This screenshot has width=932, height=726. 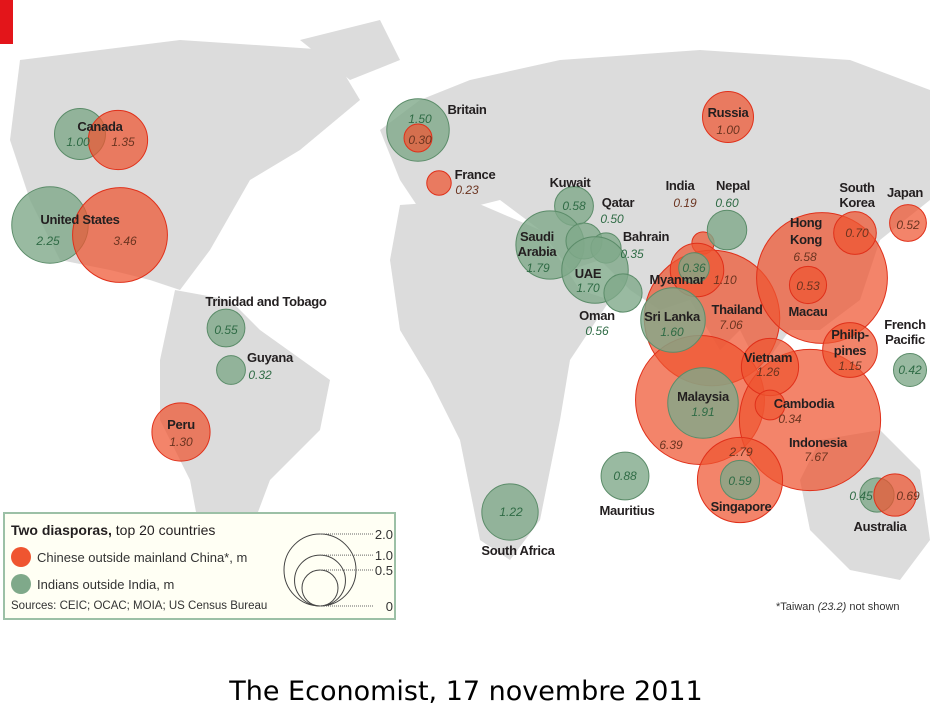 What do you see at coordinates (384, 555) in the screenshot?
I see `scale-label: 1.0` at bounding box center [384, 555].